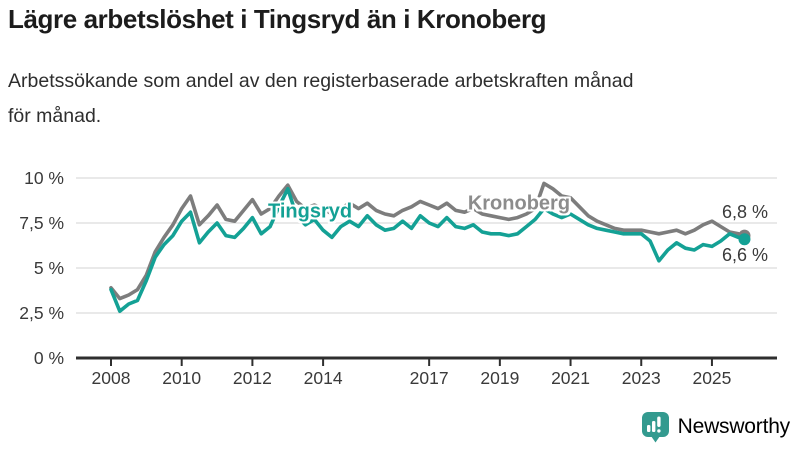 Image resolution: width=800 pixels, height=450 pixels. Describe the element at coordinates (49, 268) in the screenshot. I see `y-axis-tick-label: 5 %` at that location.